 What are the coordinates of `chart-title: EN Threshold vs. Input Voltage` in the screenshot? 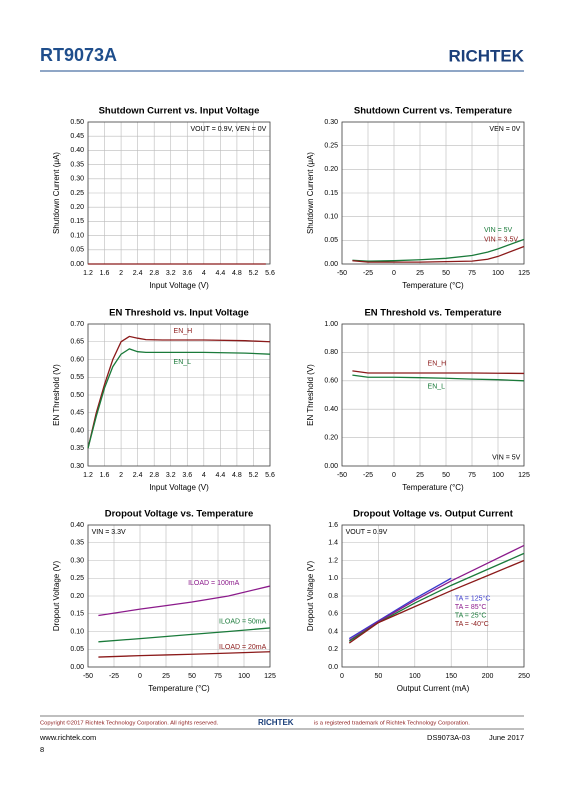 It's located at (179, 313).